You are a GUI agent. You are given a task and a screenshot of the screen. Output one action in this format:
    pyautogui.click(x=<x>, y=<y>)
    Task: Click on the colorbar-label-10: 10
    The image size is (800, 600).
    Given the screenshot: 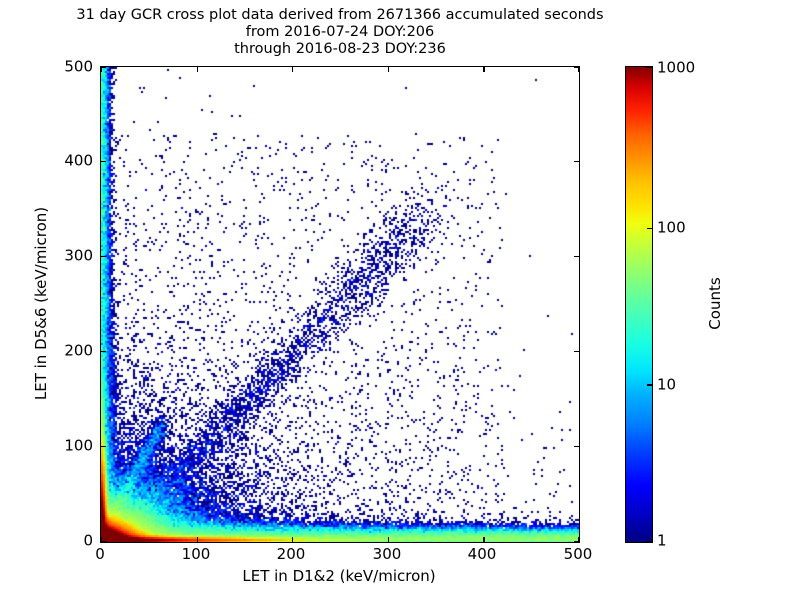 What is the action you would take?
    pyautogui.click(x=667, y=384)
    